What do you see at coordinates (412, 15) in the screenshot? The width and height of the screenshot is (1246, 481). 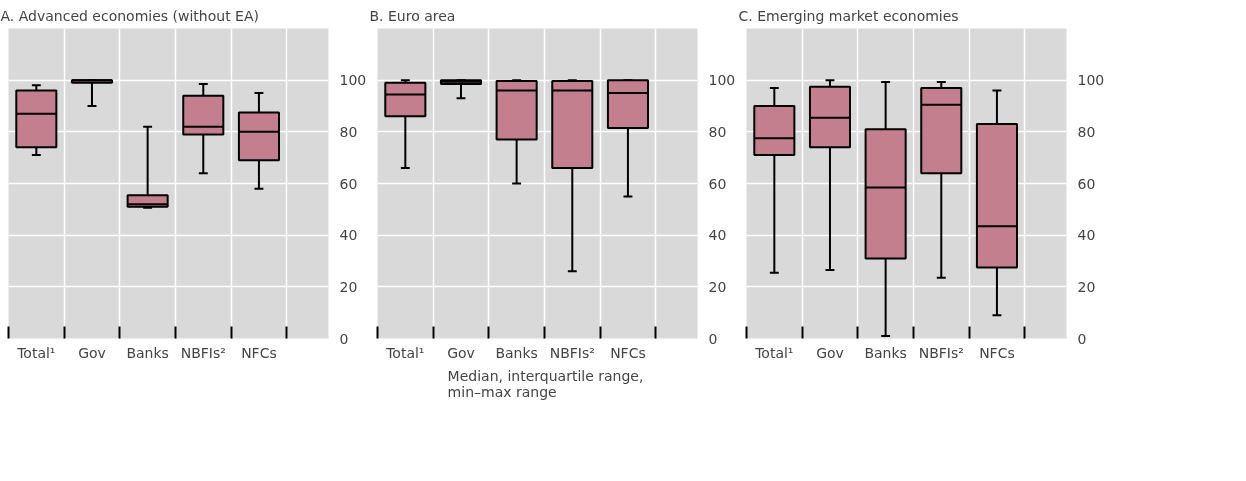 I see `chart-title: B. Euro area` at bounding box center [412, 15].